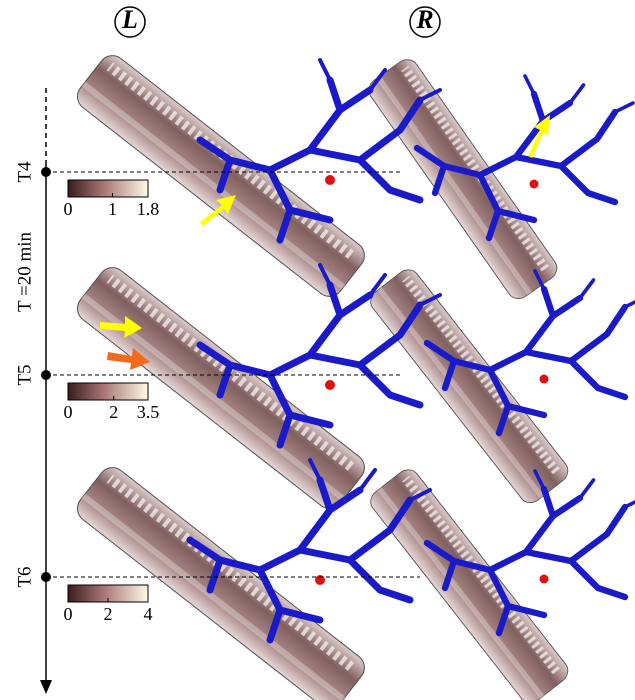  What do you see at coordinates (24, 576) in the screenshot?
I see `time-step: T6` at bounding box center [24, 576].